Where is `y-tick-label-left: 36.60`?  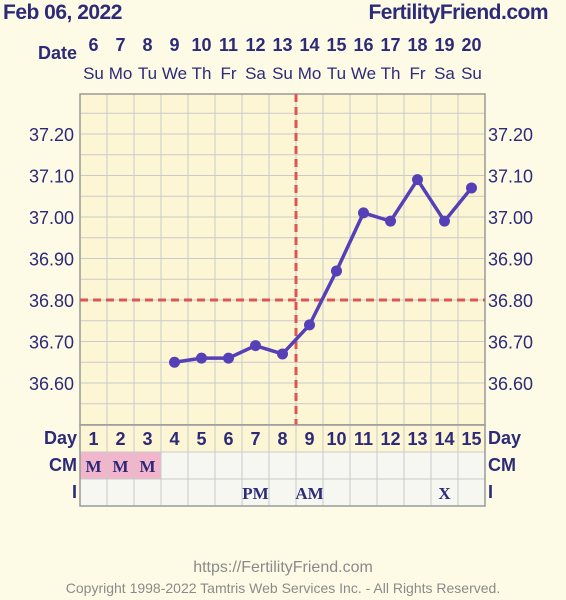 y-tick-label-left: 36.60 is located at coordinates (51, 384).